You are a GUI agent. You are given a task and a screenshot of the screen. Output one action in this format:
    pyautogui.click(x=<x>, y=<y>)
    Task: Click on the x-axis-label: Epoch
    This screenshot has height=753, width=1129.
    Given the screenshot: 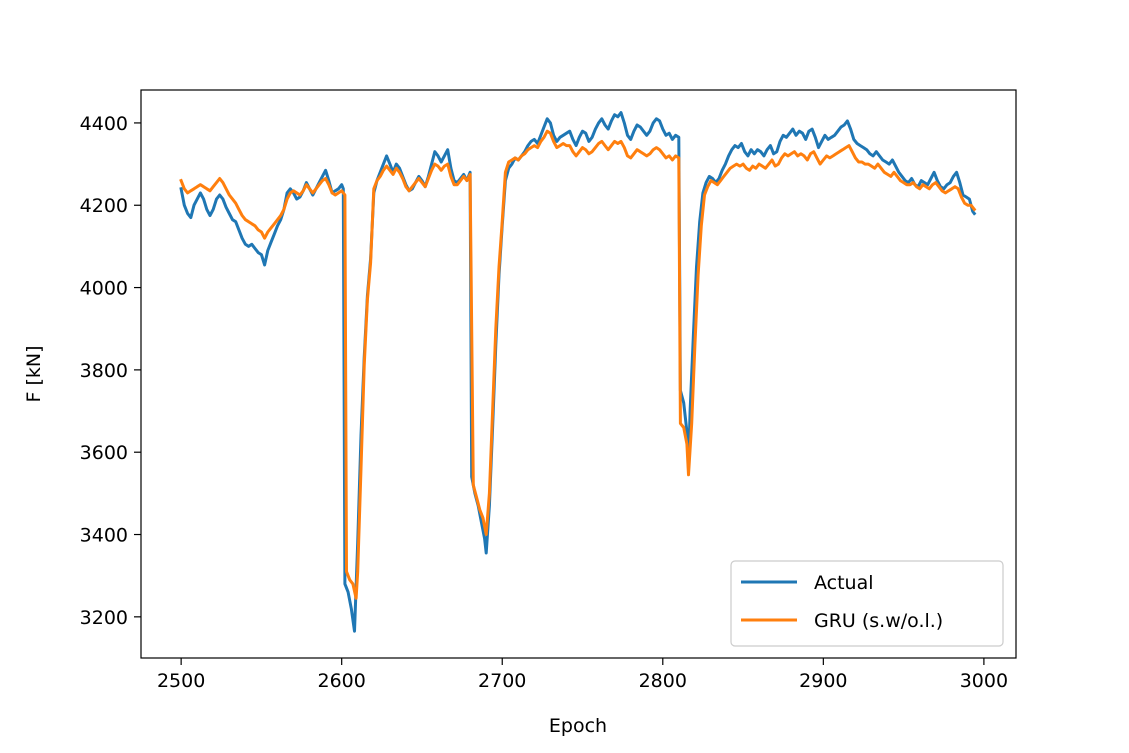 What is the action you would take?
    pyautogui.click(x=578, y=726)
    